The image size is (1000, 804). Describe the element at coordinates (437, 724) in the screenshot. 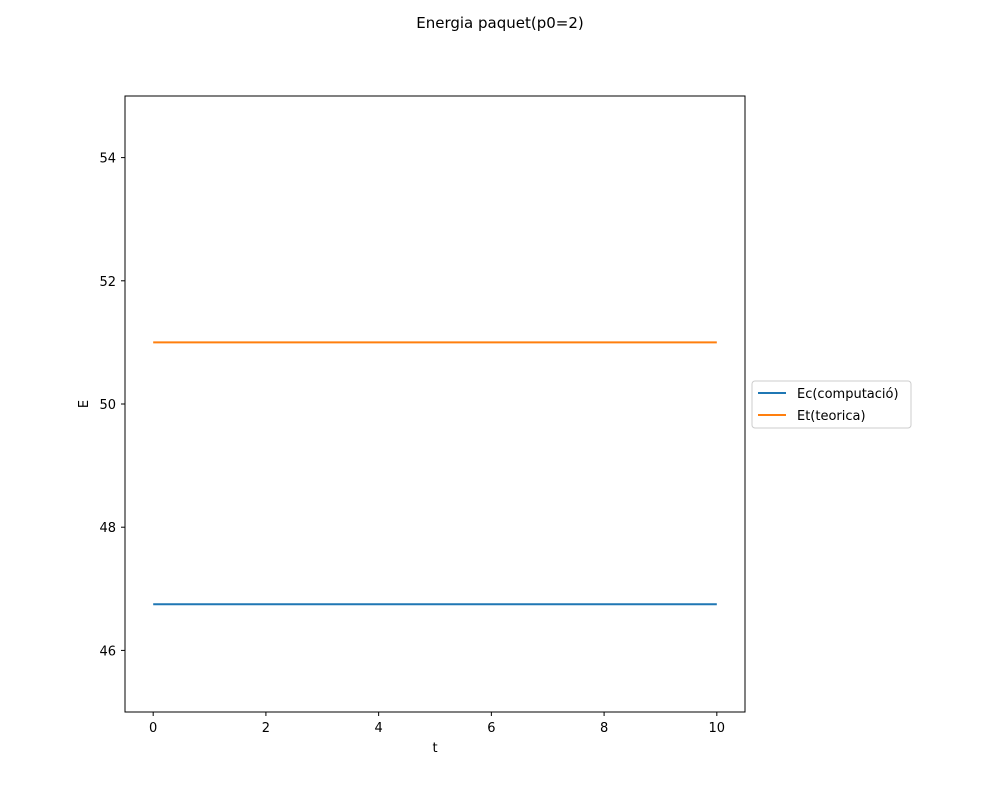

I see `x-axis-ticks: 0 2 4 6 8 10` at that location.